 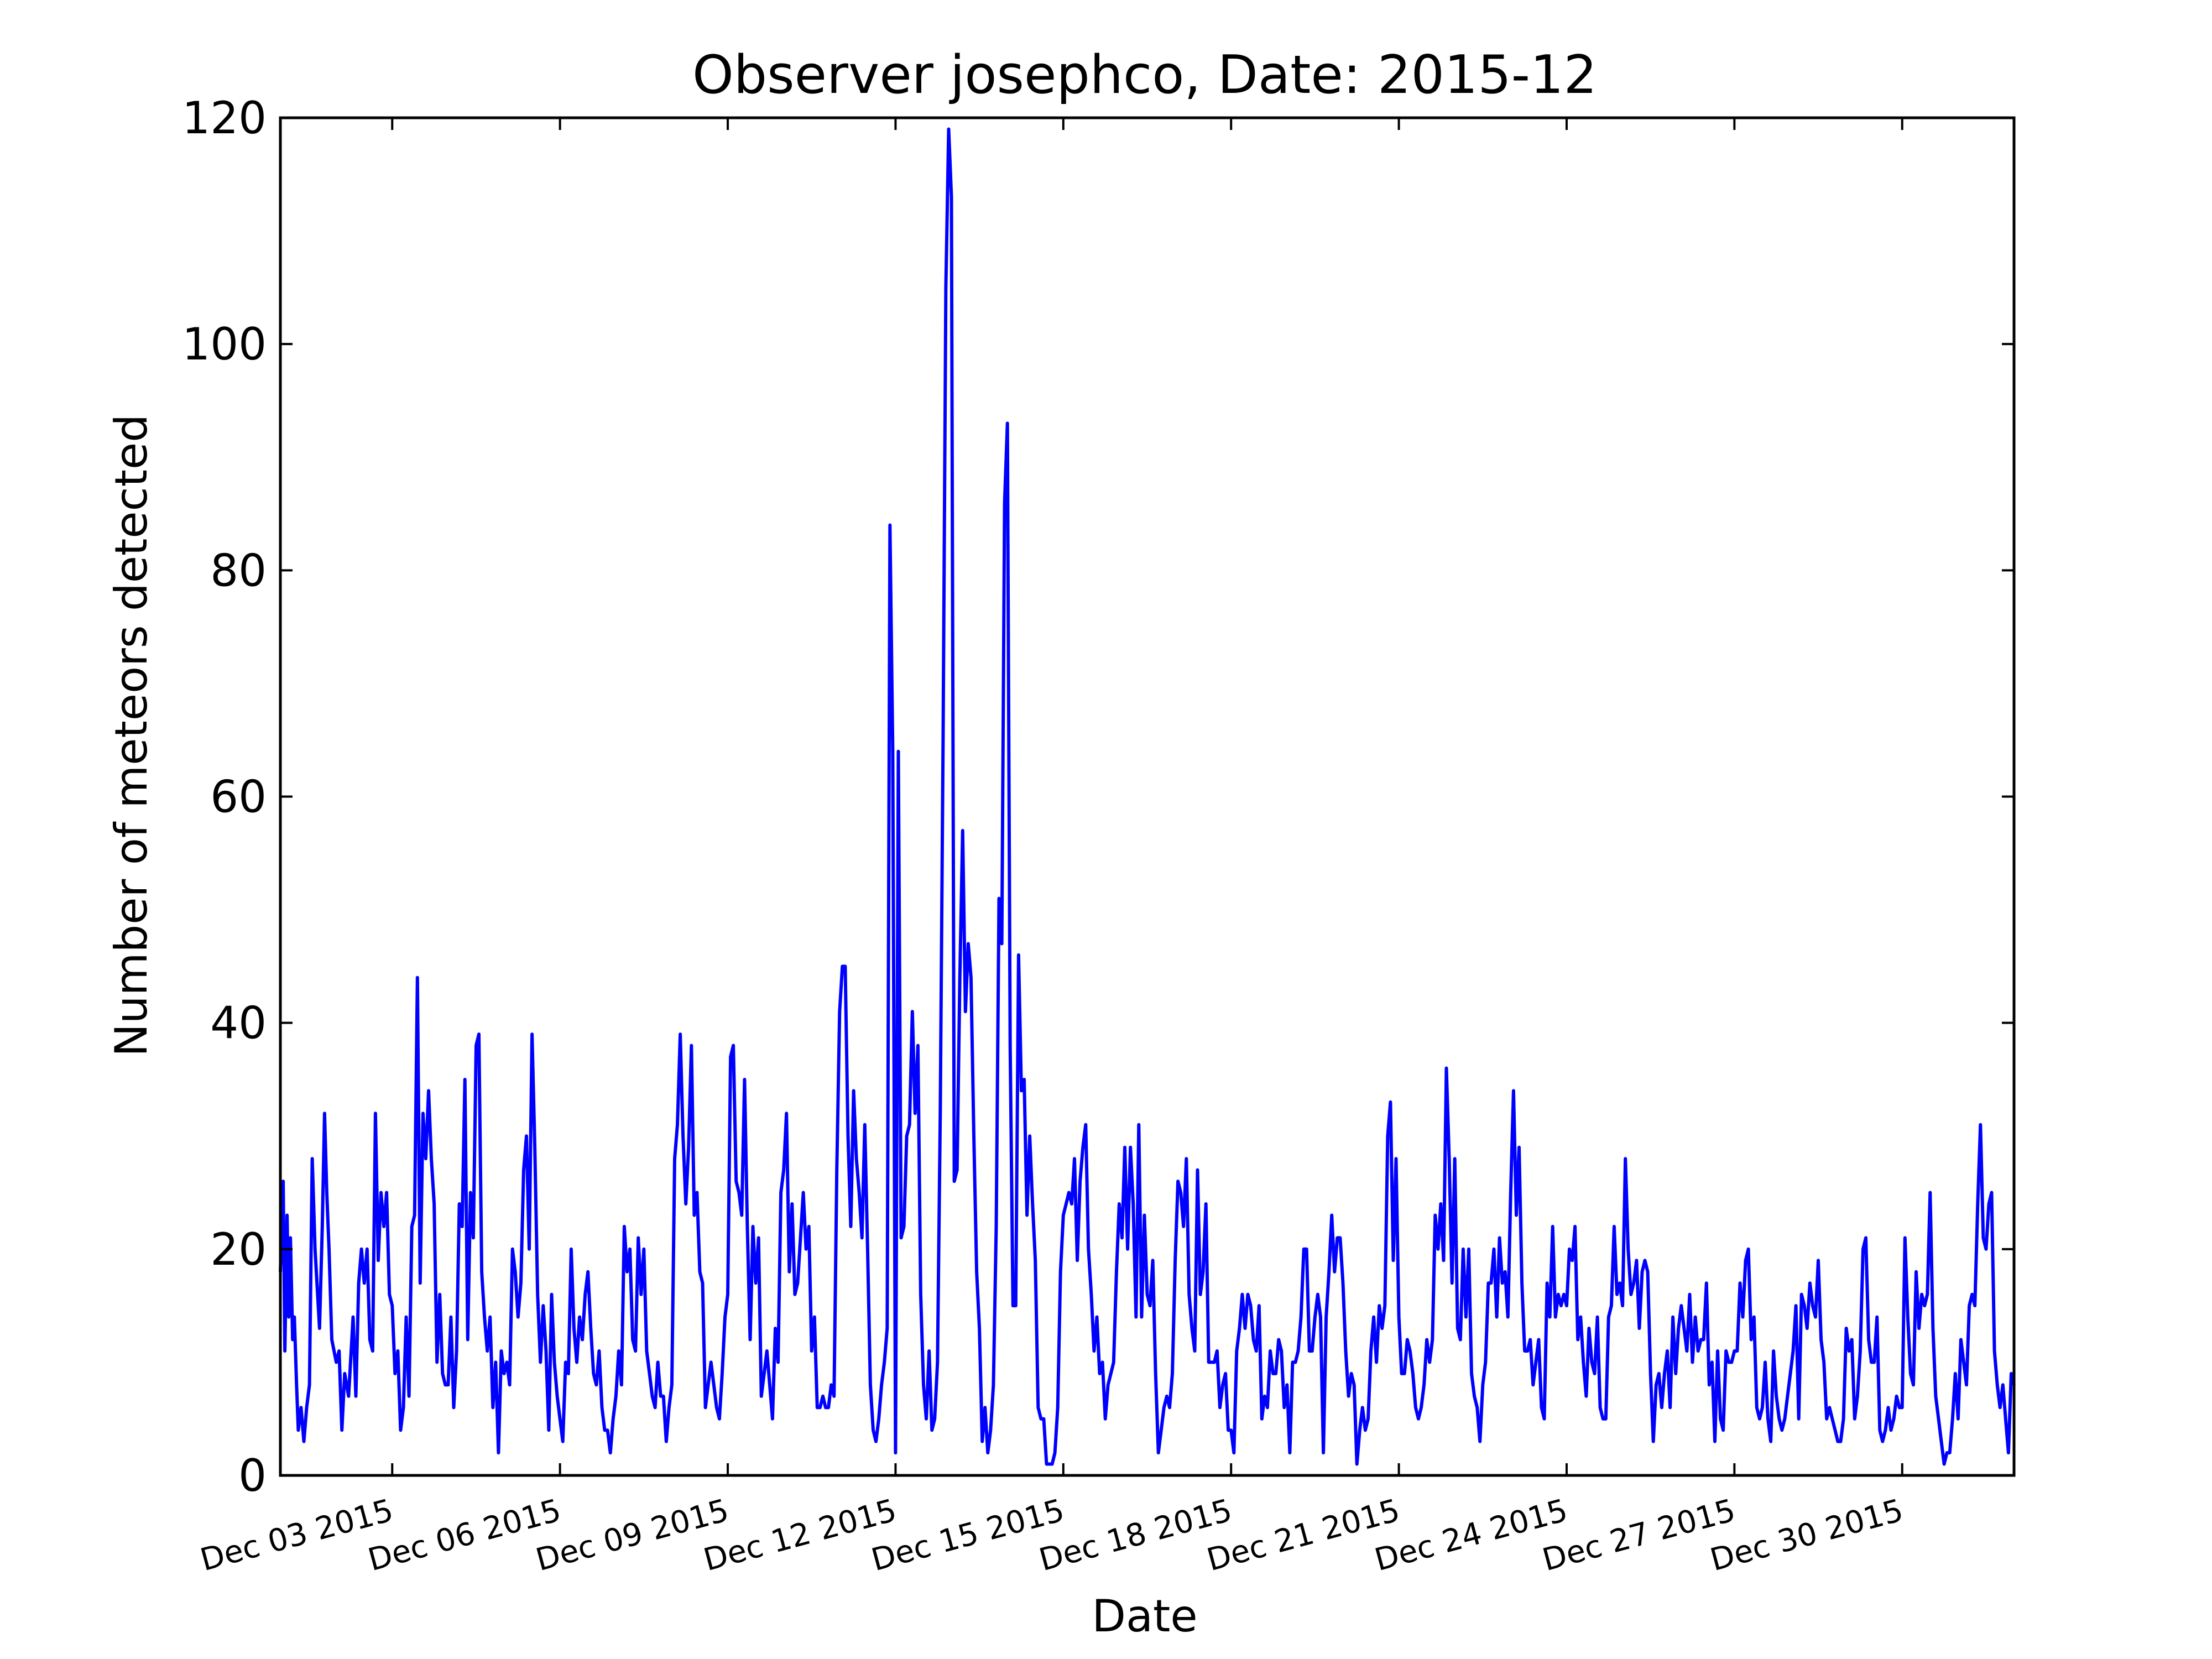 I want to click on y-tick-label: 100, so click(x=225, y=345).